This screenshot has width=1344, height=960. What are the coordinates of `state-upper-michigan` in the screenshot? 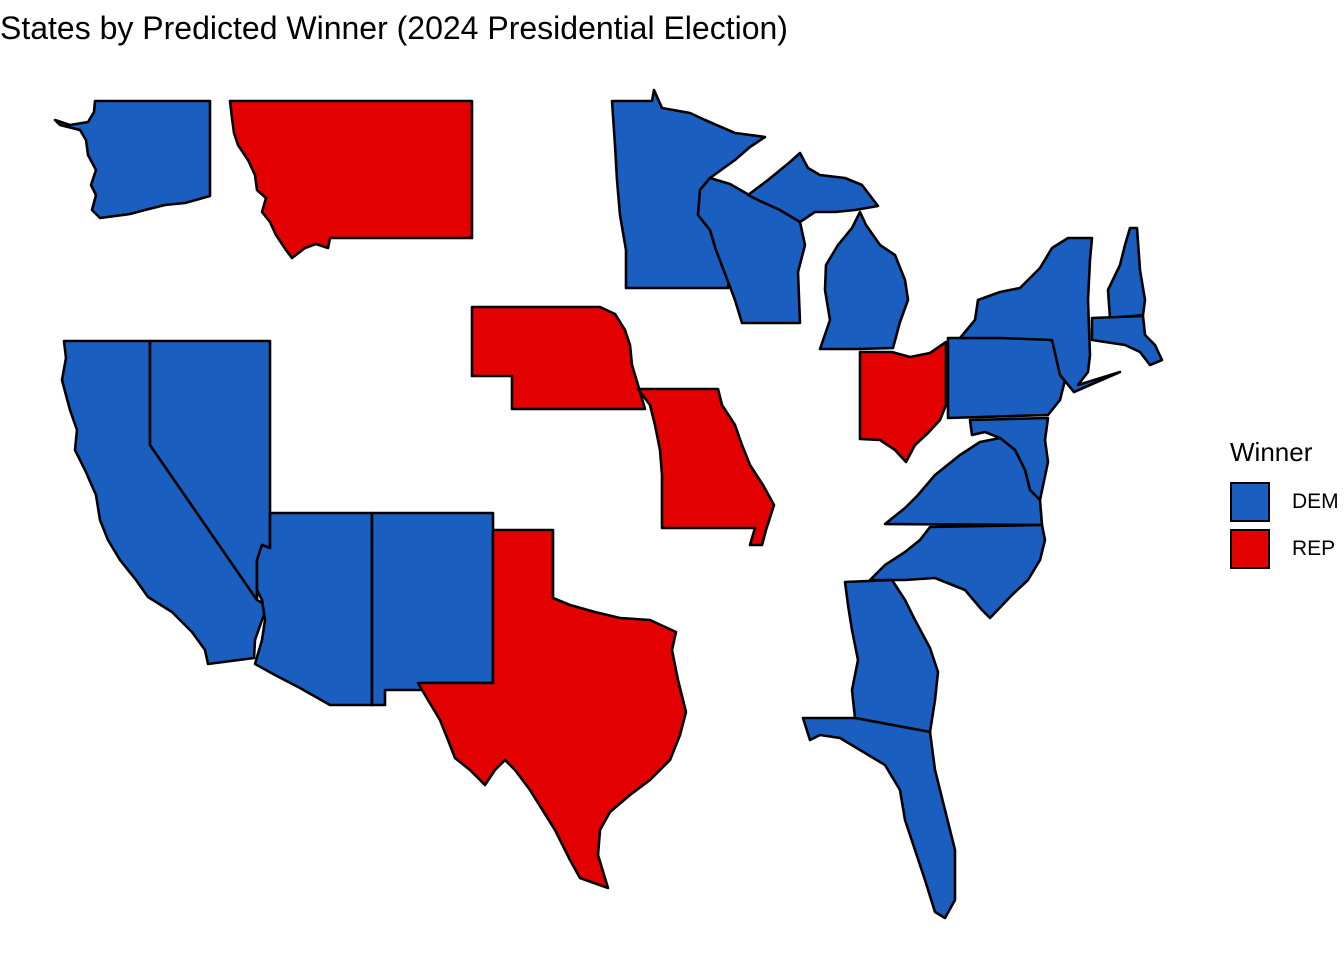 It's located at (813, 187).